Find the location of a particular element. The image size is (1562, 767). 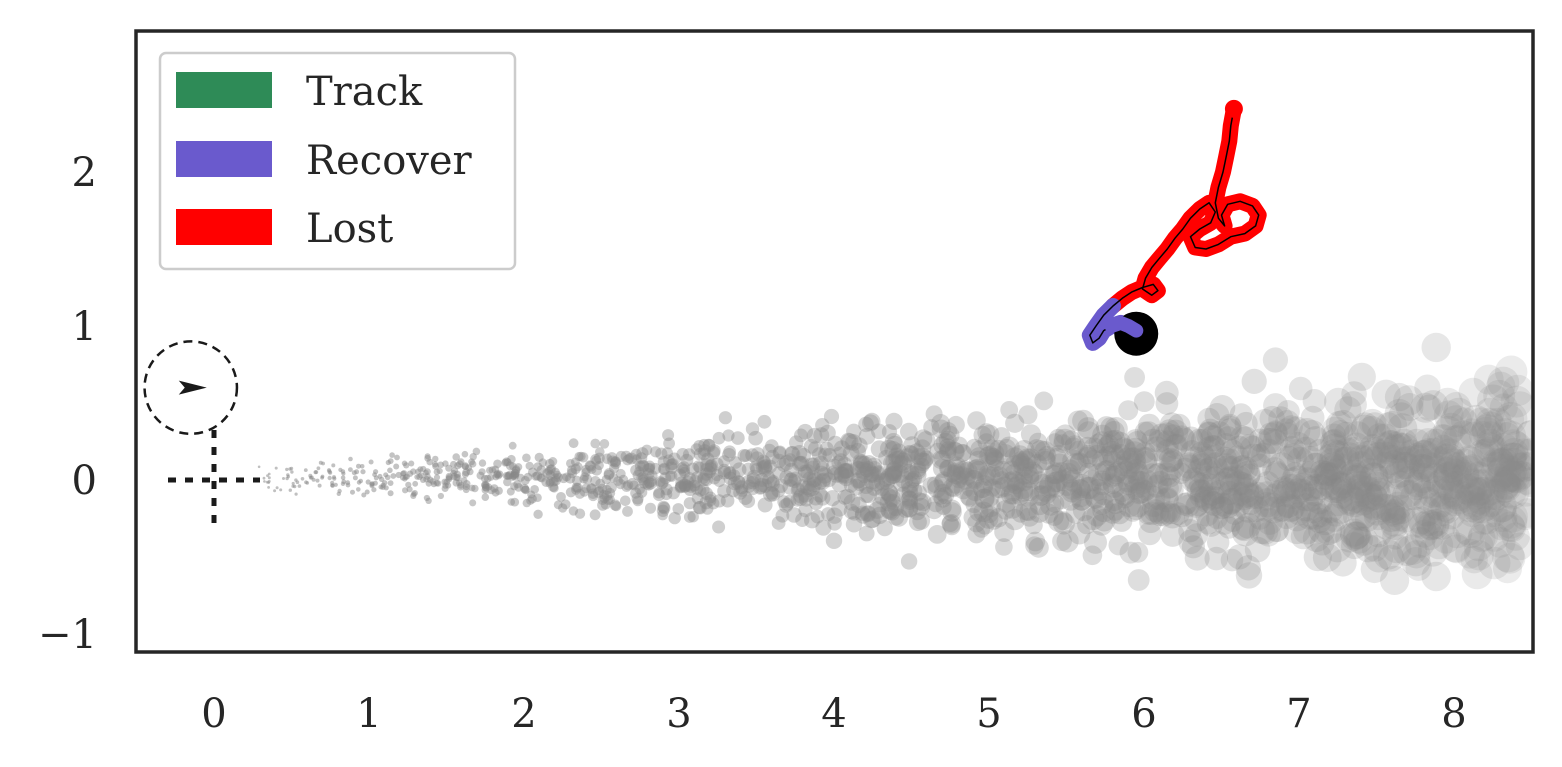

y-tick-label: 0 is located at coordinates (84, 481).